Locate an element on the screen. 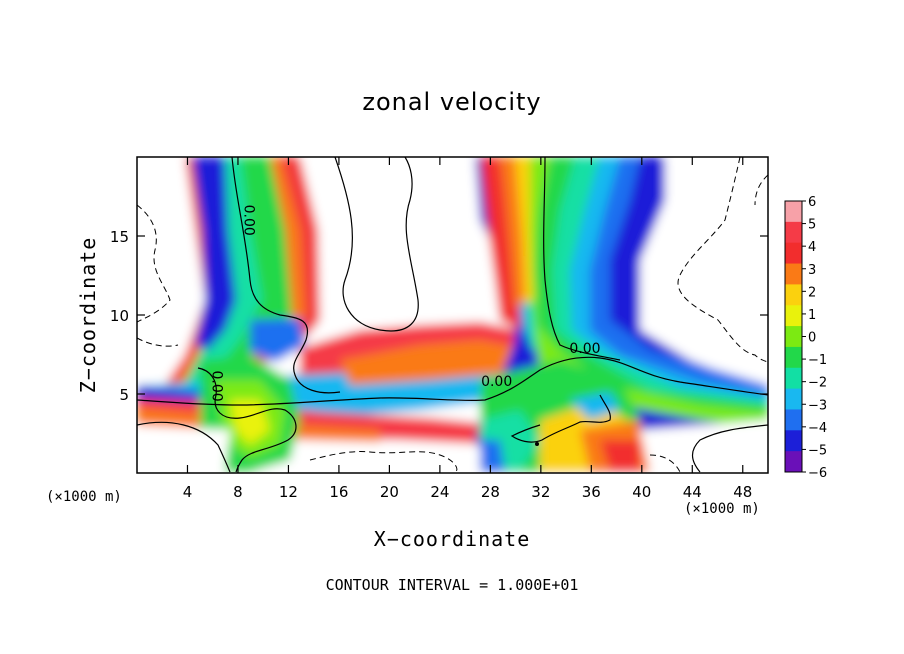 The height and width of the screenshot is (654, 904). x-tick-label: 28 is located at coordinates (490, 492).